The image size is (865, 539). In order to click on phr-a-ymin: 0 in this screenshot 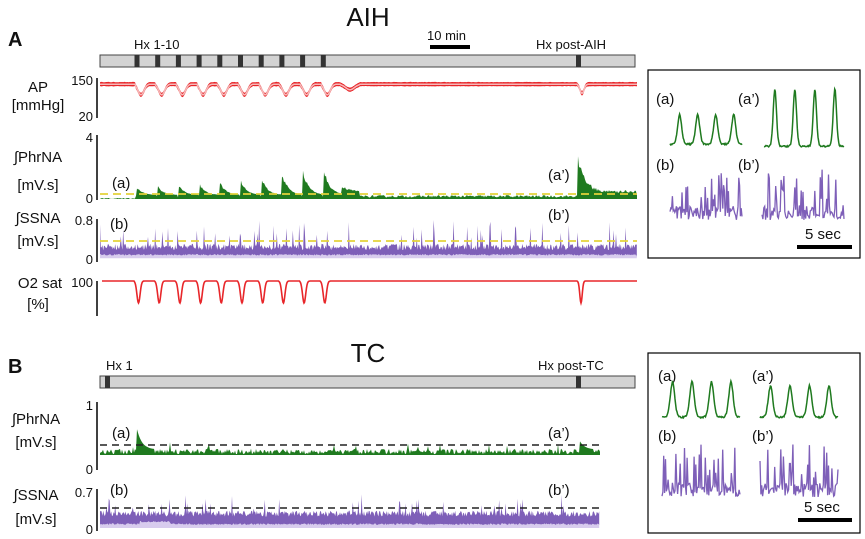, I will do `click(89, 198)`.